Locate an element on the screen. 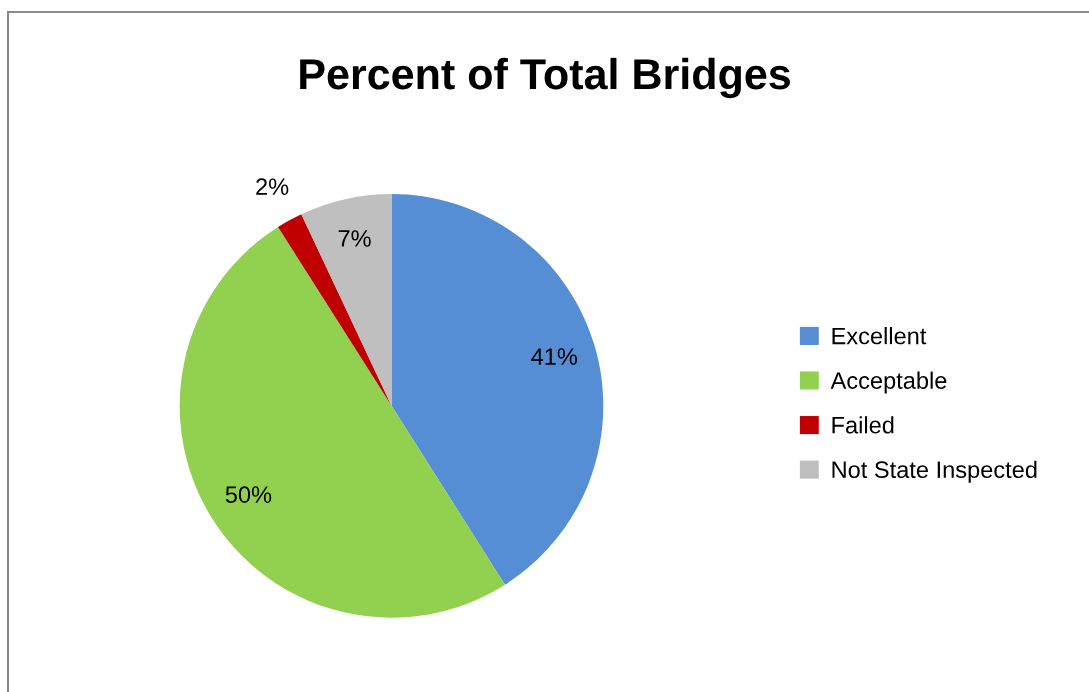  chart-title: Percent of Total Bridges is located at coordinates (545, 78).